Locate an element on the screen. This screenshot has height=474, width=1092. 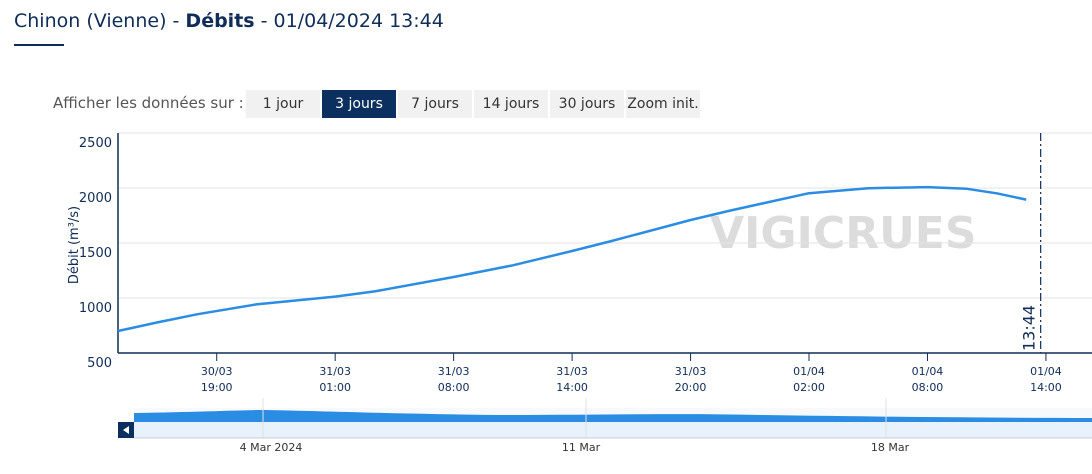
range-button: 3 jours is located at coordinates (359, 104).